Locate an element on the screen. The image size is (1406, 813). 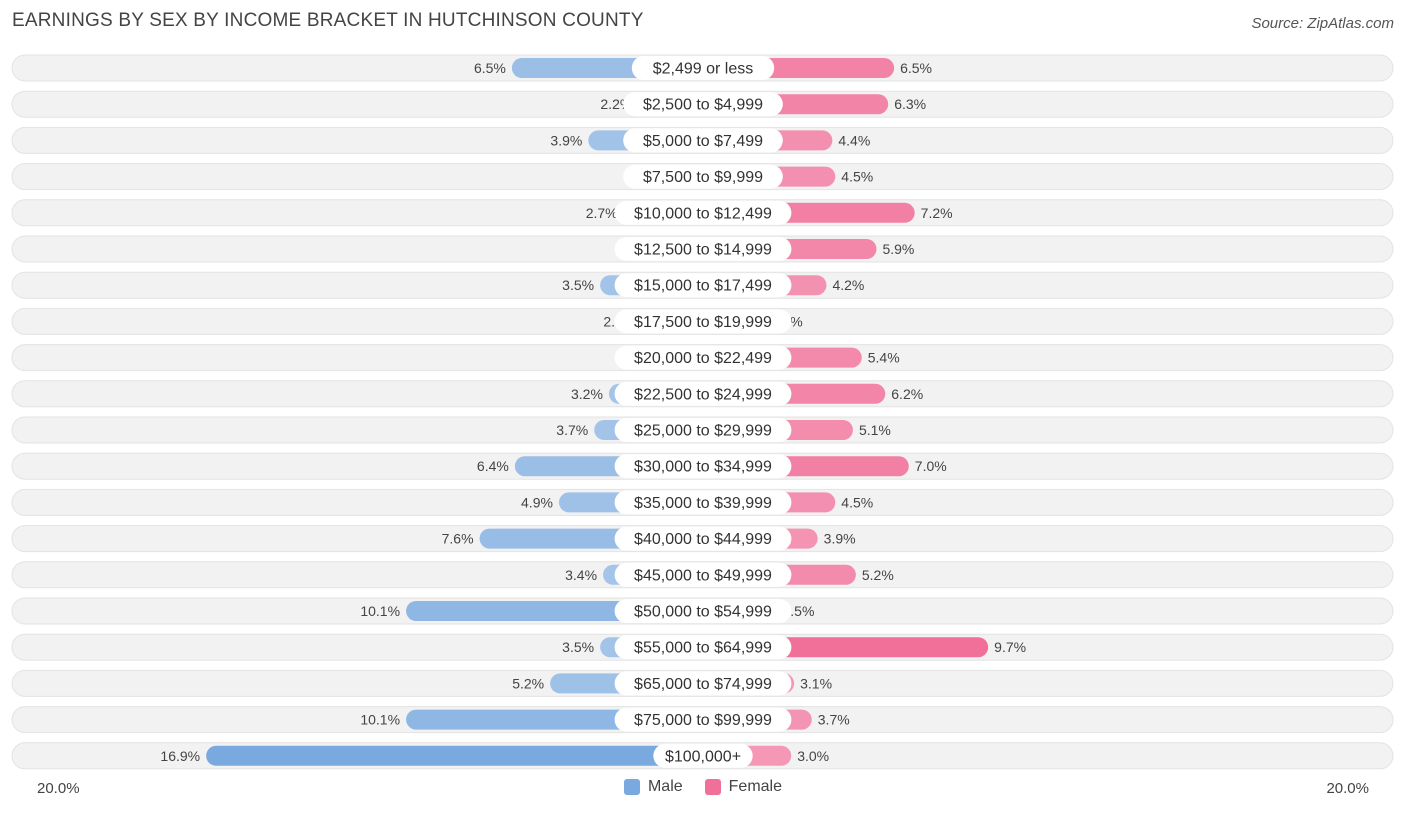
value-label-female: 6.2% is located at coordinates (907, 394).